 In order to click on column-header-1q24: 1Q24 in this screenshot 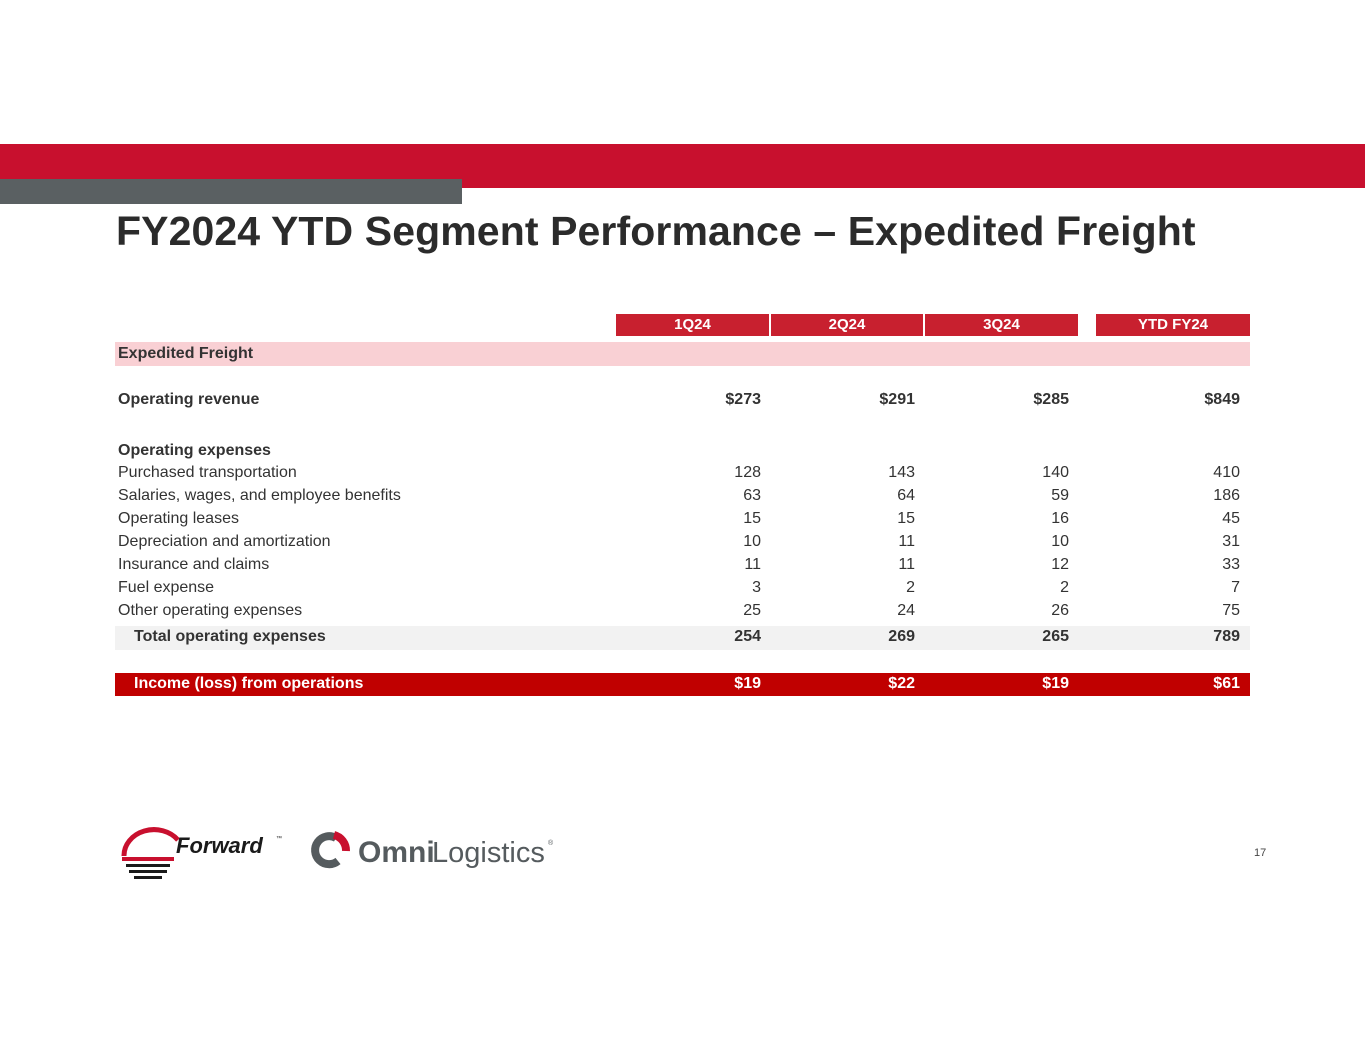, I will do `click(692, 325)`.